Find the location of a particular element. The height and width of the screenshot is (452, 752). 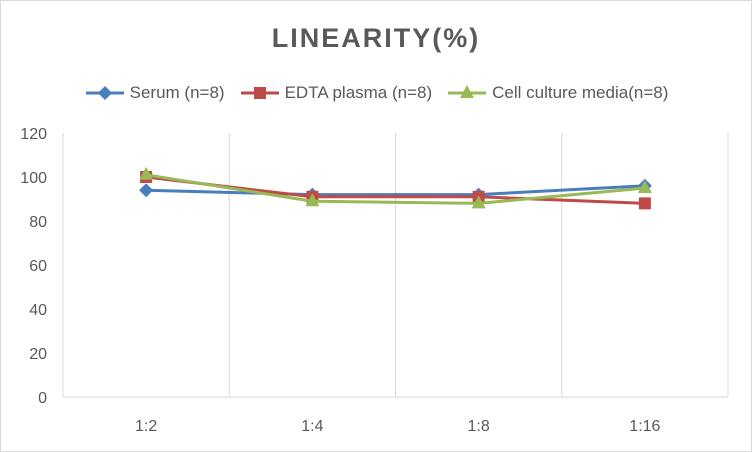

legend-label: Cell culture media(n=8) is located at coordinates (580, 92).